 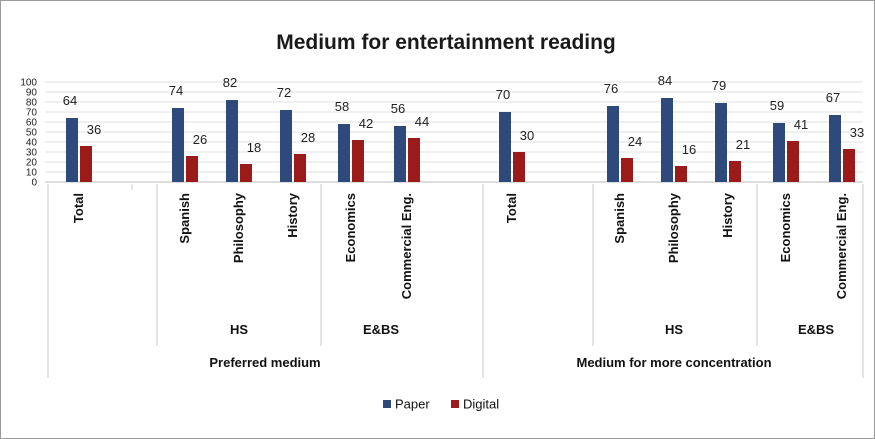 What do you see at coordinates (254, 147) in the screenshot?
I see `data-label-digital: 18` at bounding box center [254, 147].